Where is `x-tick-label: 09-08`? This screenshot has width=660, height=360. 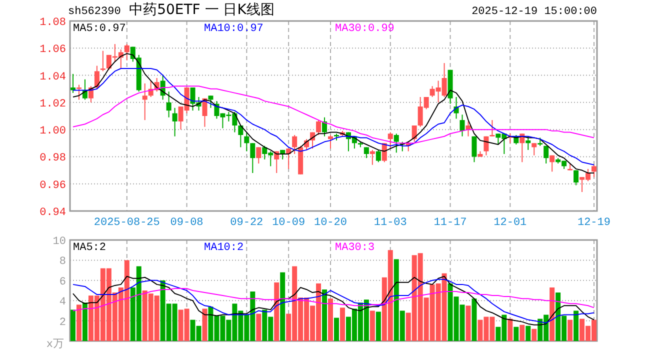
x-tick-label: 09-08 is located at coordinates (187, 223).